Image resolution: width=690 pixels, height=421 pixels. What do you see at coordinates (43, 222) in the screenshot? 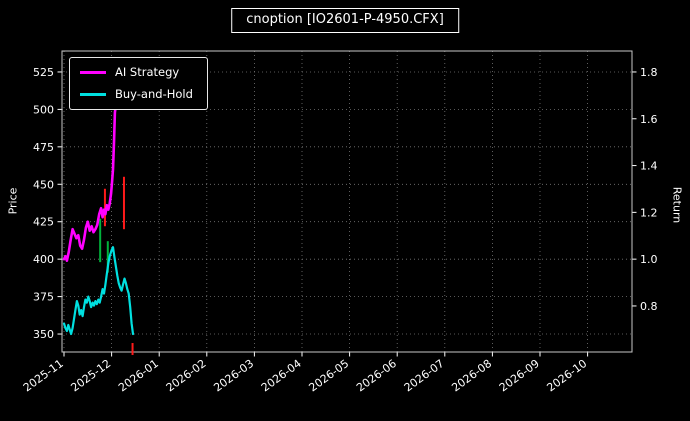
I see `y-tick-label-left: 425` at bounding box center [43, 222].